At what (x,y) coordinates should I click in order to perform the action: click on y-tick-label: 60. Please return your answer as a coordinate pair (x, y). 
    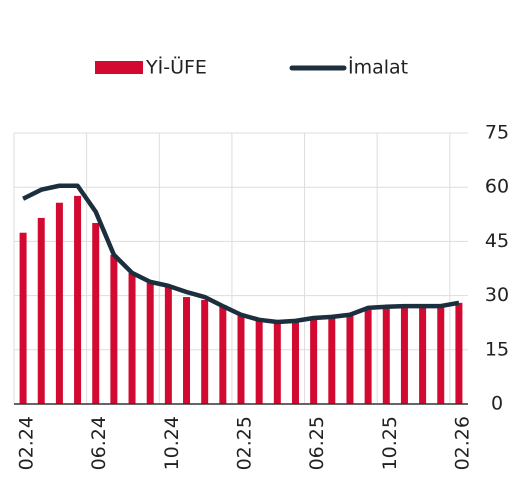
    Looking at the image, I should click on (497, 187).